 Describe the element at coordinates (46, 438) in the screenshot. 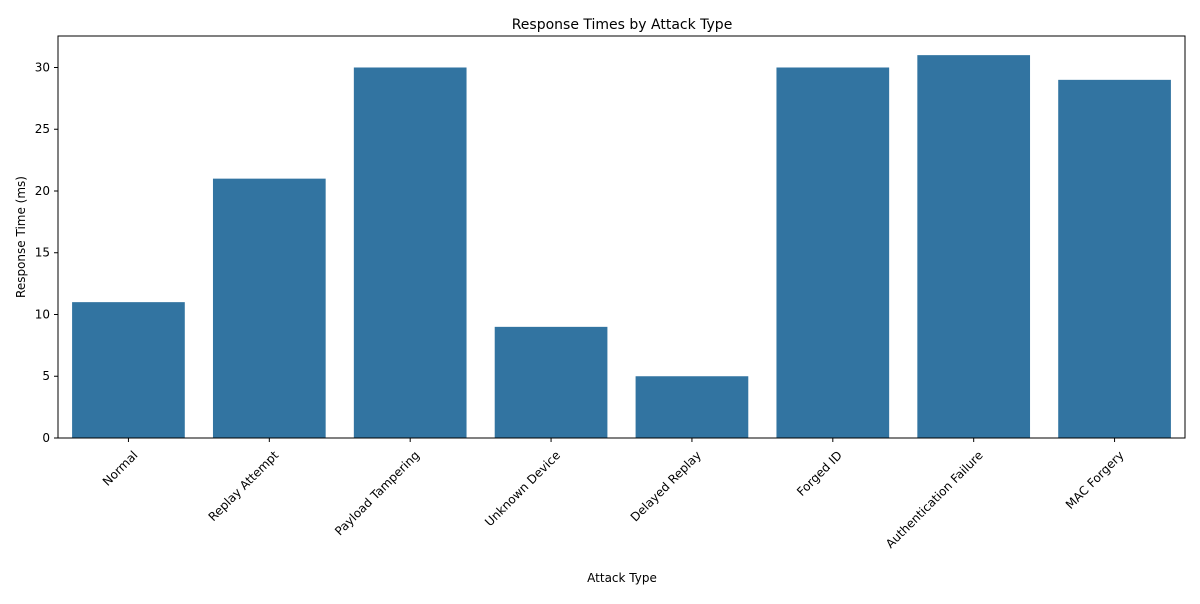

I see `y-tick-label: 0` at that location.